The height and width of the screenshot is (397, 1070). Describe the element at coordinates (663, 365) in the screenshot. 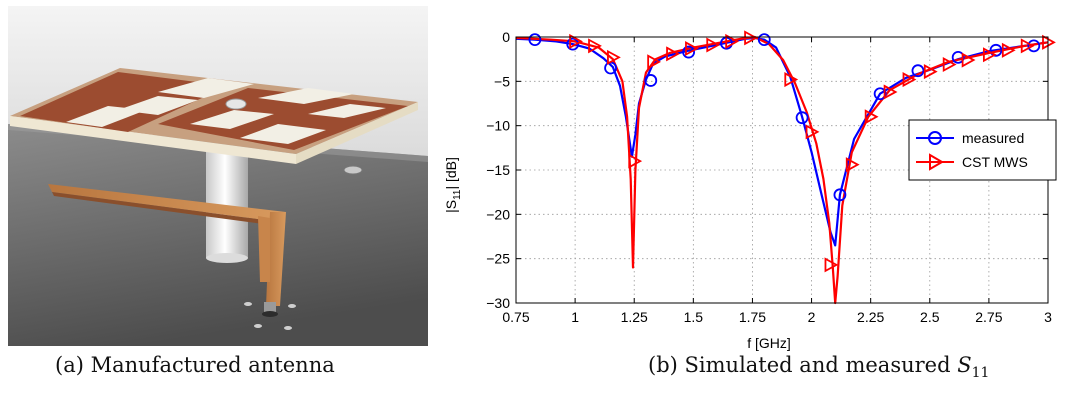

I see `caption-b-label: (b)` at that location.